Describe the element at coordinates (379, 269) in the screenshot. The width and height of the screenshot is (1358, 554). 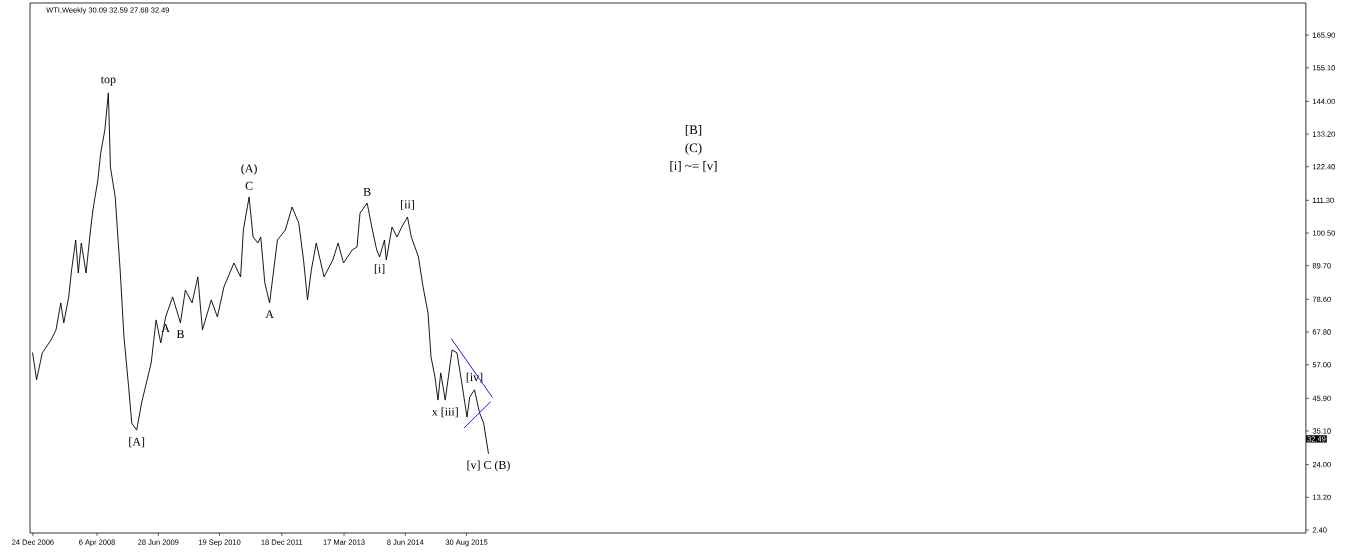
I see `annotation: [i]` at that location.